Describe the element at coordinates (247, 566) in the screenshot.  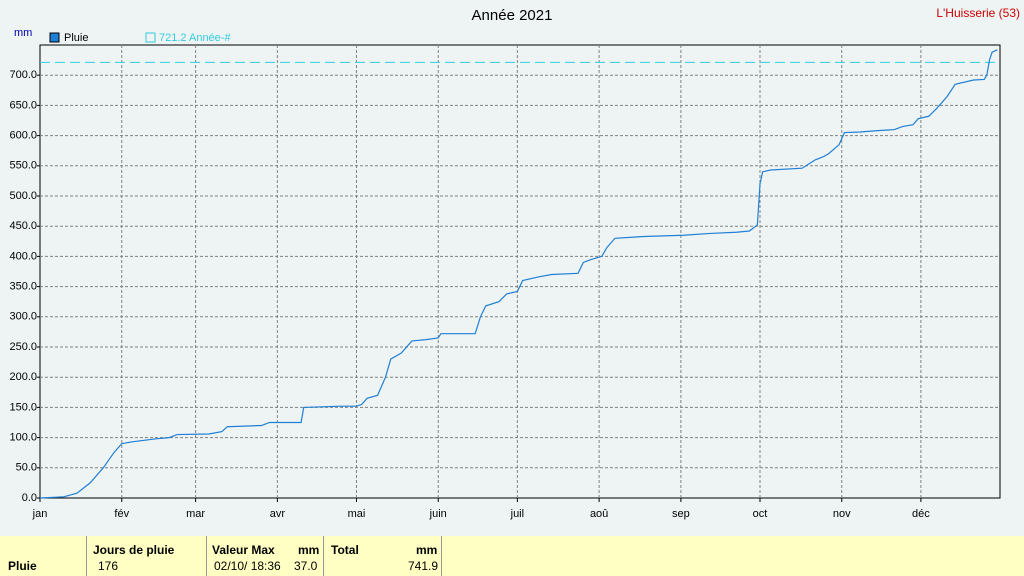
I see `cell: 02/10/ 18:36` at that location.